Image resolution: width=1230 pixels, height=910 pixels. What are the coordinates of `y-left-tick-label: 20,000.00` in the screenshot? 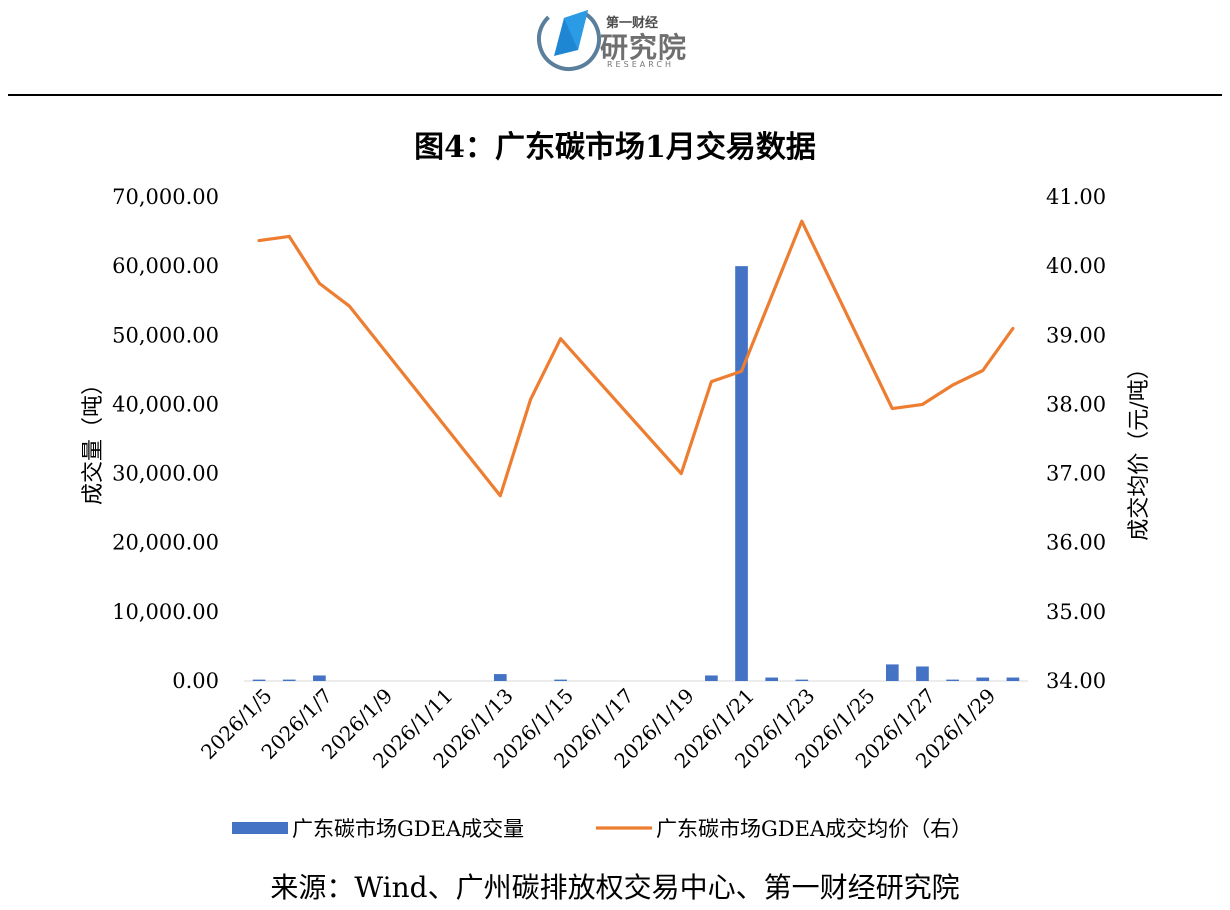 It's located at (165, 543).